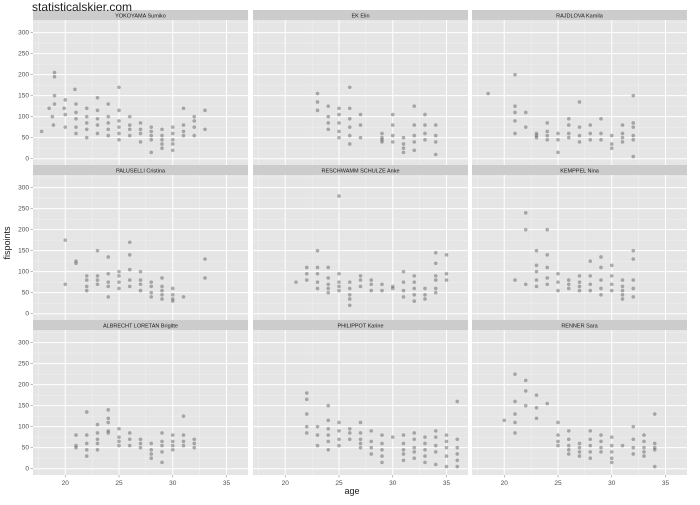  I want to click on y-tick-label: 100, so click(23, 427).